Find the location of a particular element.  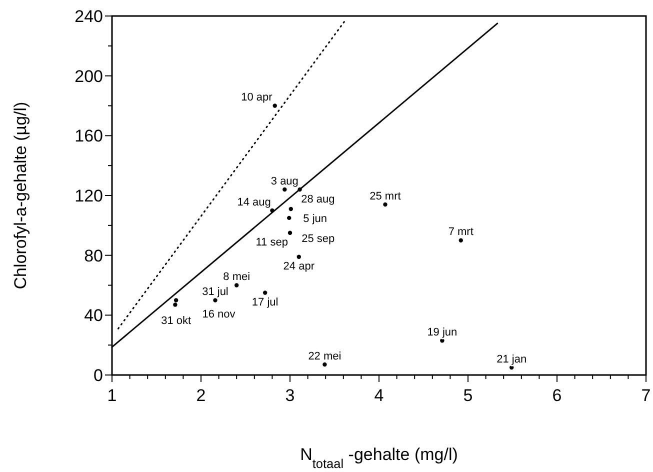

y-tick-label: 120 is located at coordinates (88, 196).